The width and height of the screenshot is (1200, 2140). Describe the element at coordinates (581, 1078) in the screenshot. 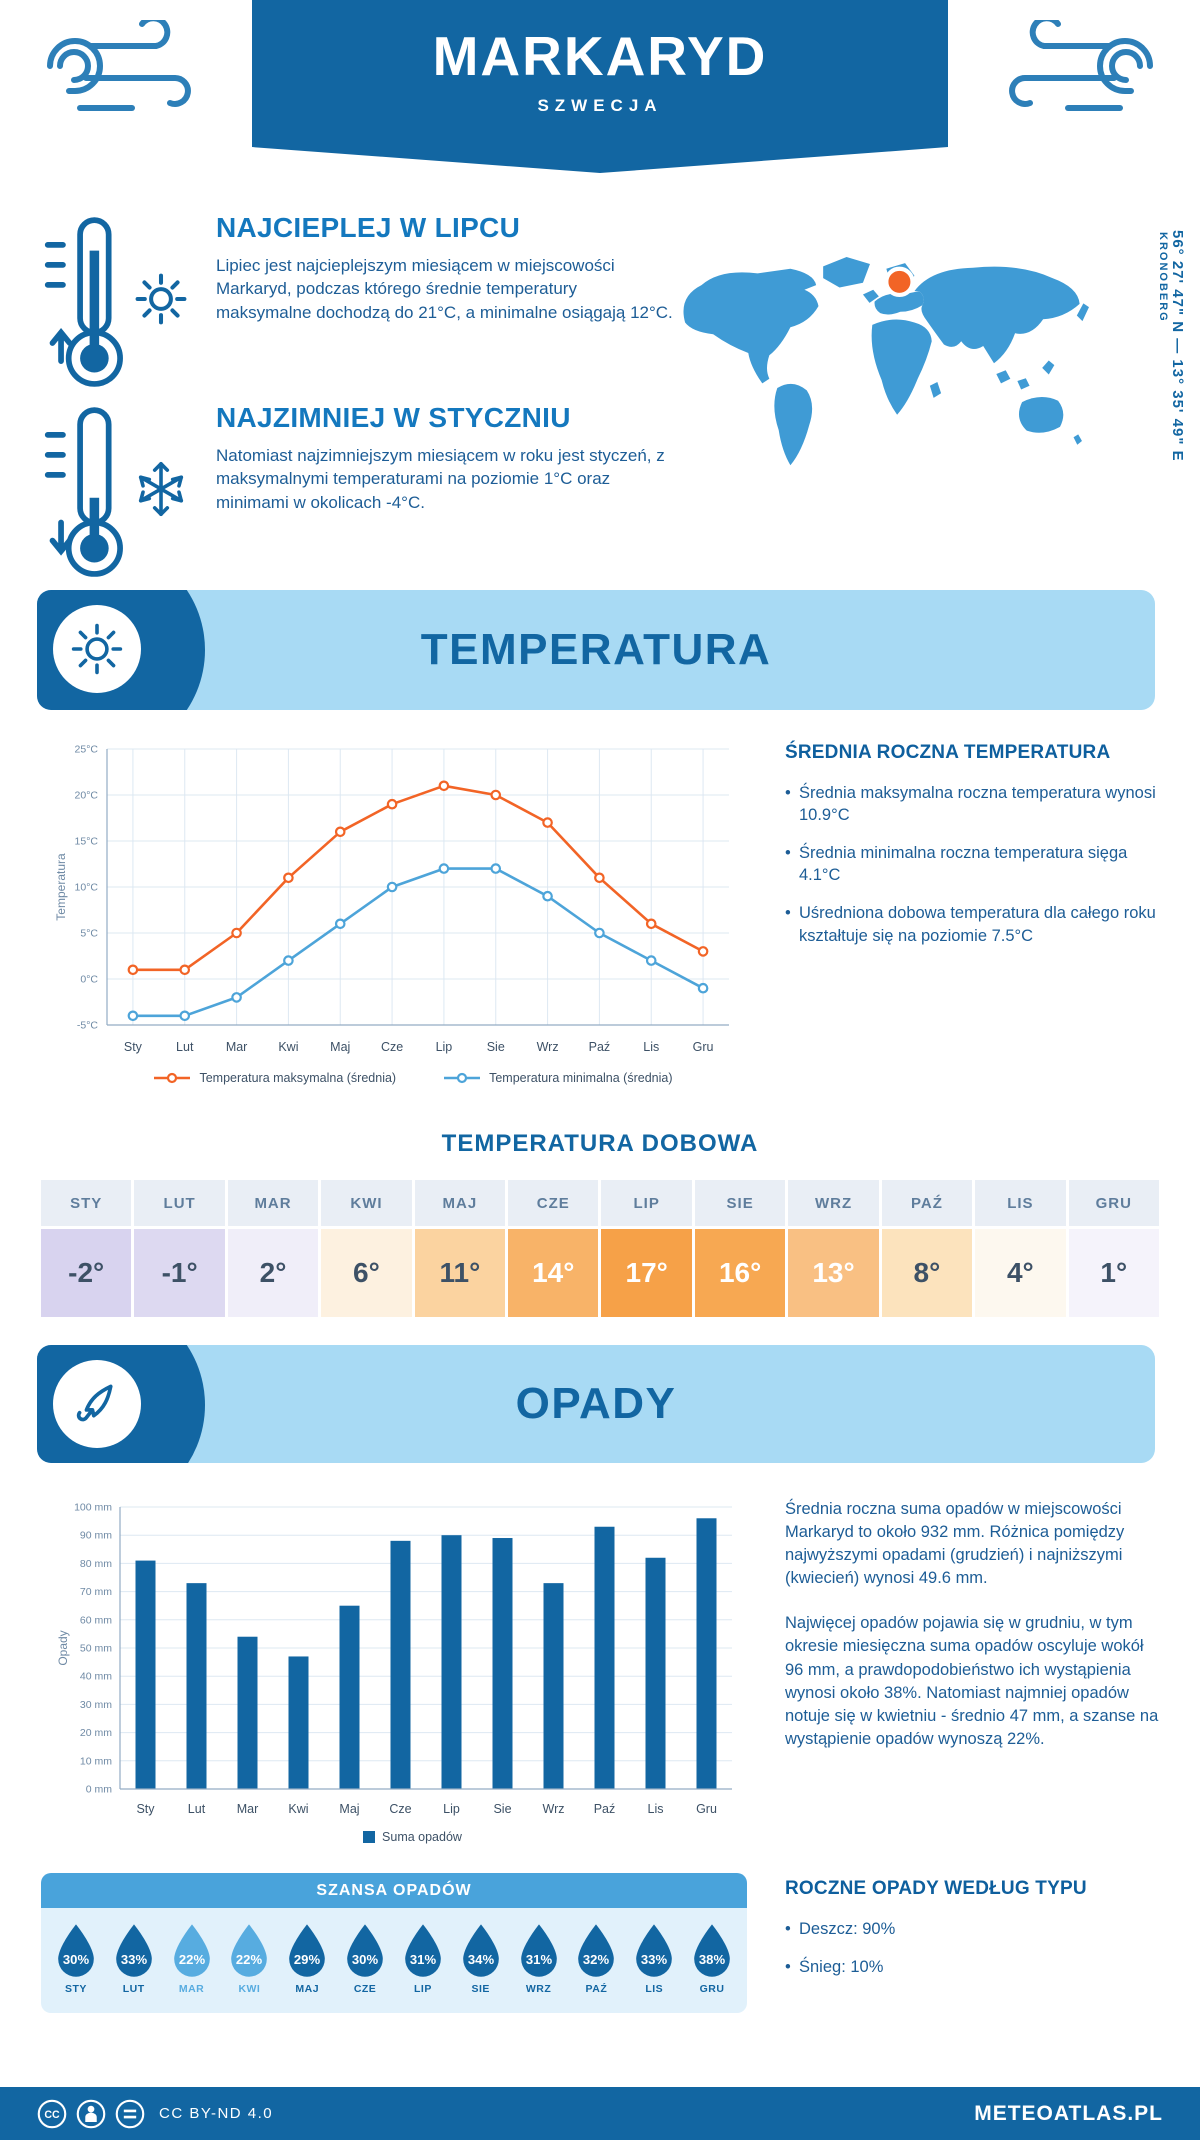

I see `legend-label: Temperatura minimalna (średnia)` at that location.